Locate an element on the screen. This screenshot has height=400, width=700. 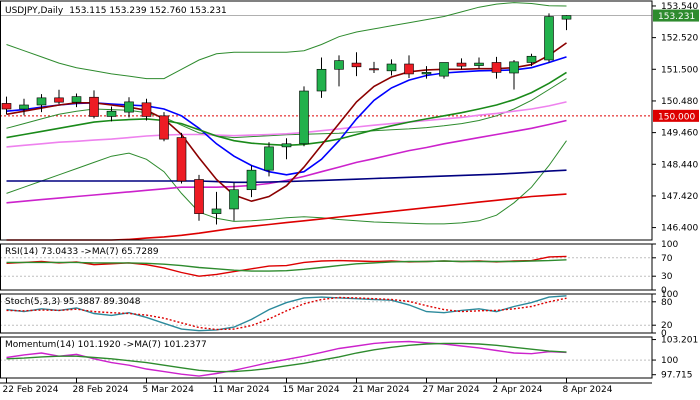
current-price-label: 153.231 is located at coordinates (676, 17).